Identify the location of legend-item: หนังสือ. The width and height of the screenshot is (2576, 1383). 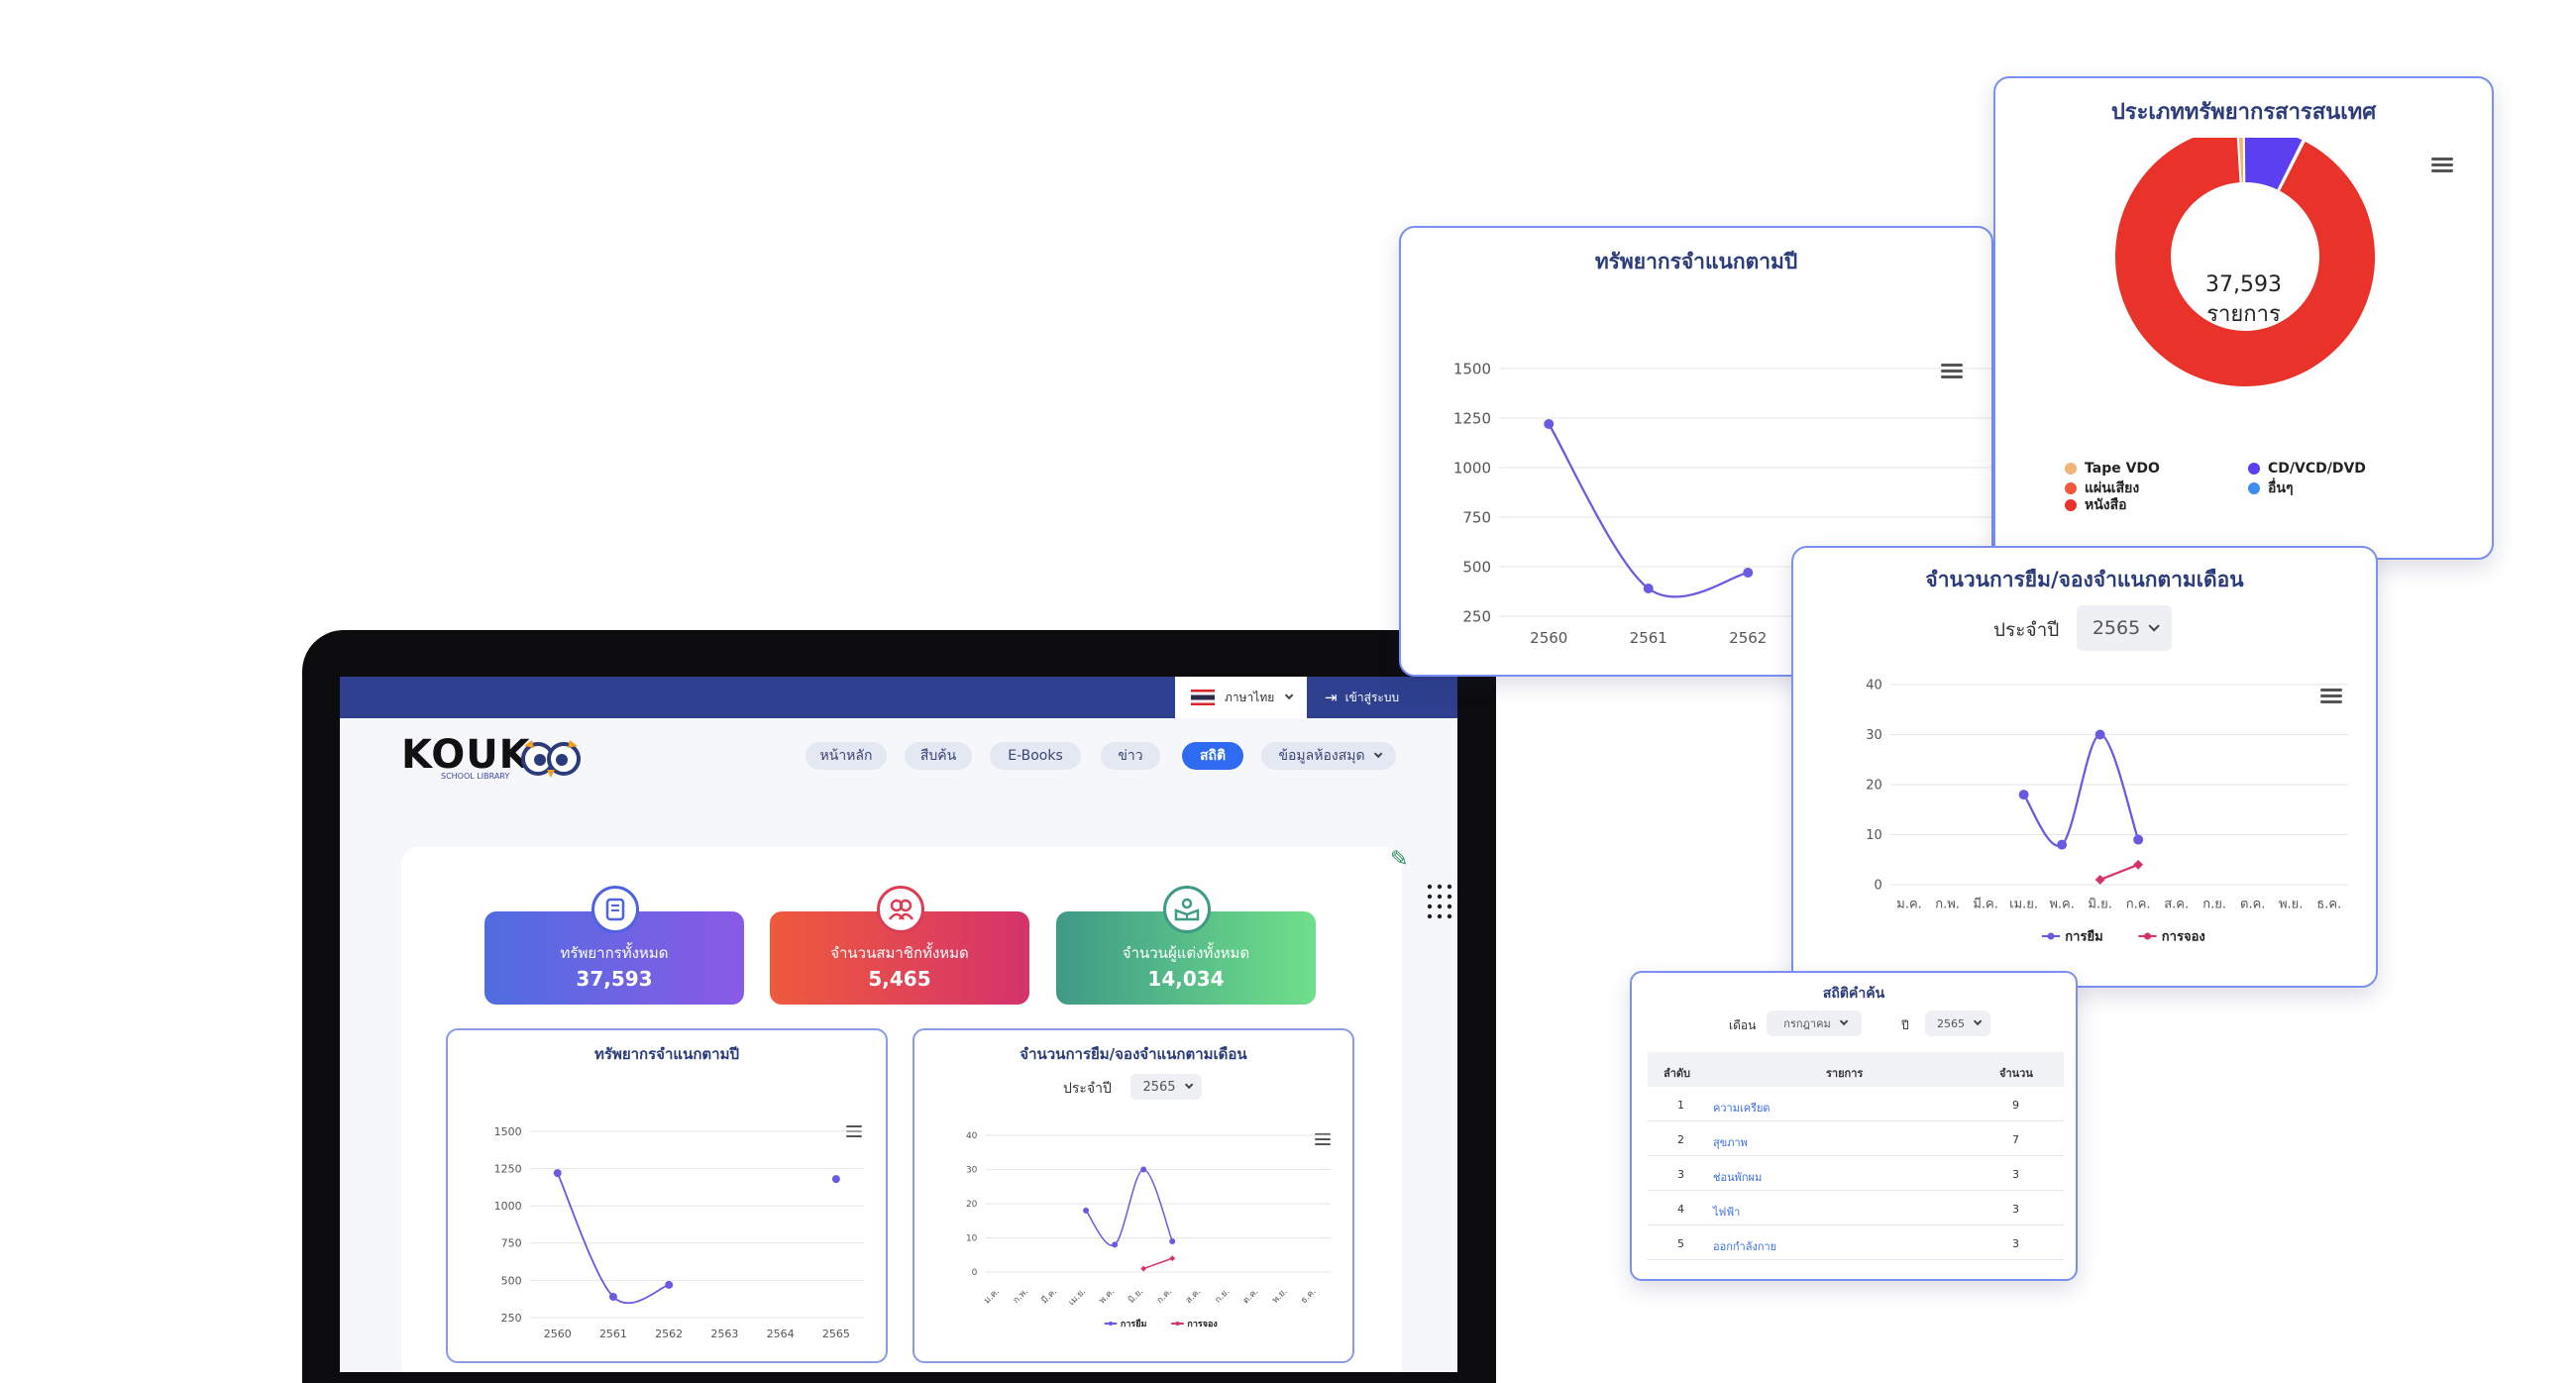
(2096, 505).